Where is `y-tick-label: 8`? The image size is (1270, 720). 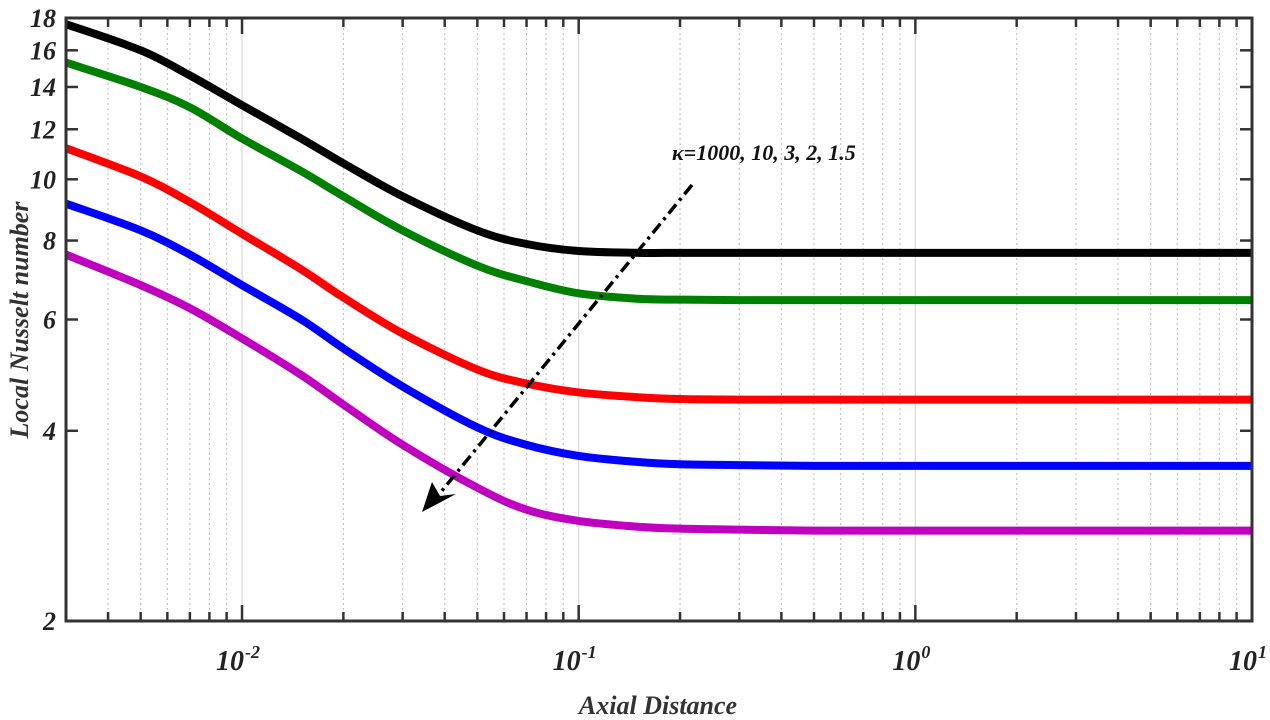
y-tick-label: 8 is located at coordinates (49, 241).